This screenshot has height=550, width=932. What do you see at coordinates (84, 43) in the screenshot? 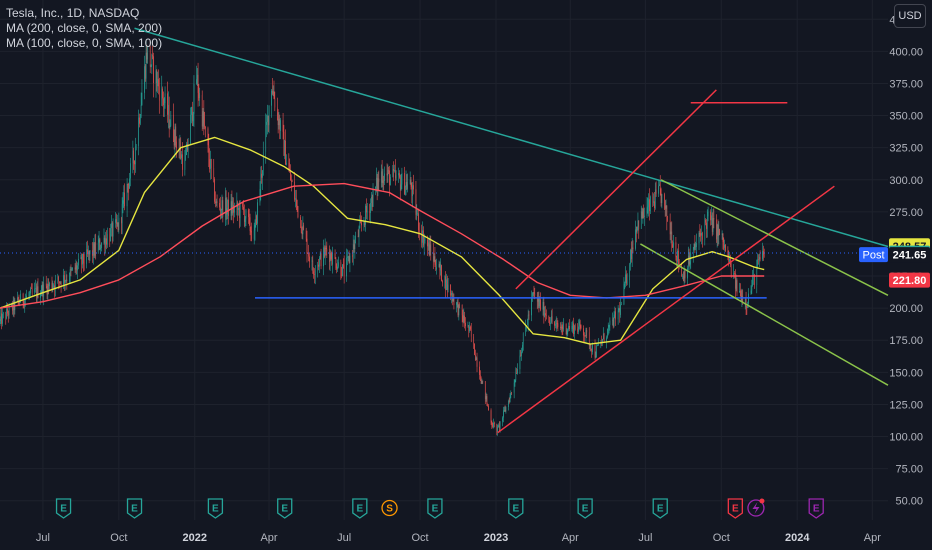
I see `indicator-ma100: MA (100, close, 0, SMA, 100)` at bounding box center [84, 43].